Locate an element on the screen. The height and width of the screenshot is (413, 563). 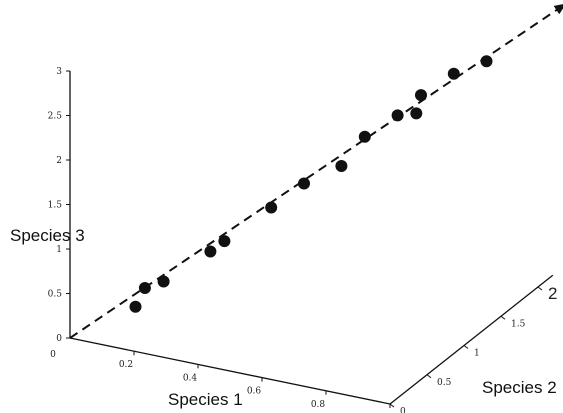
y-tick-label: 1 is located at coordinates (477, 354).